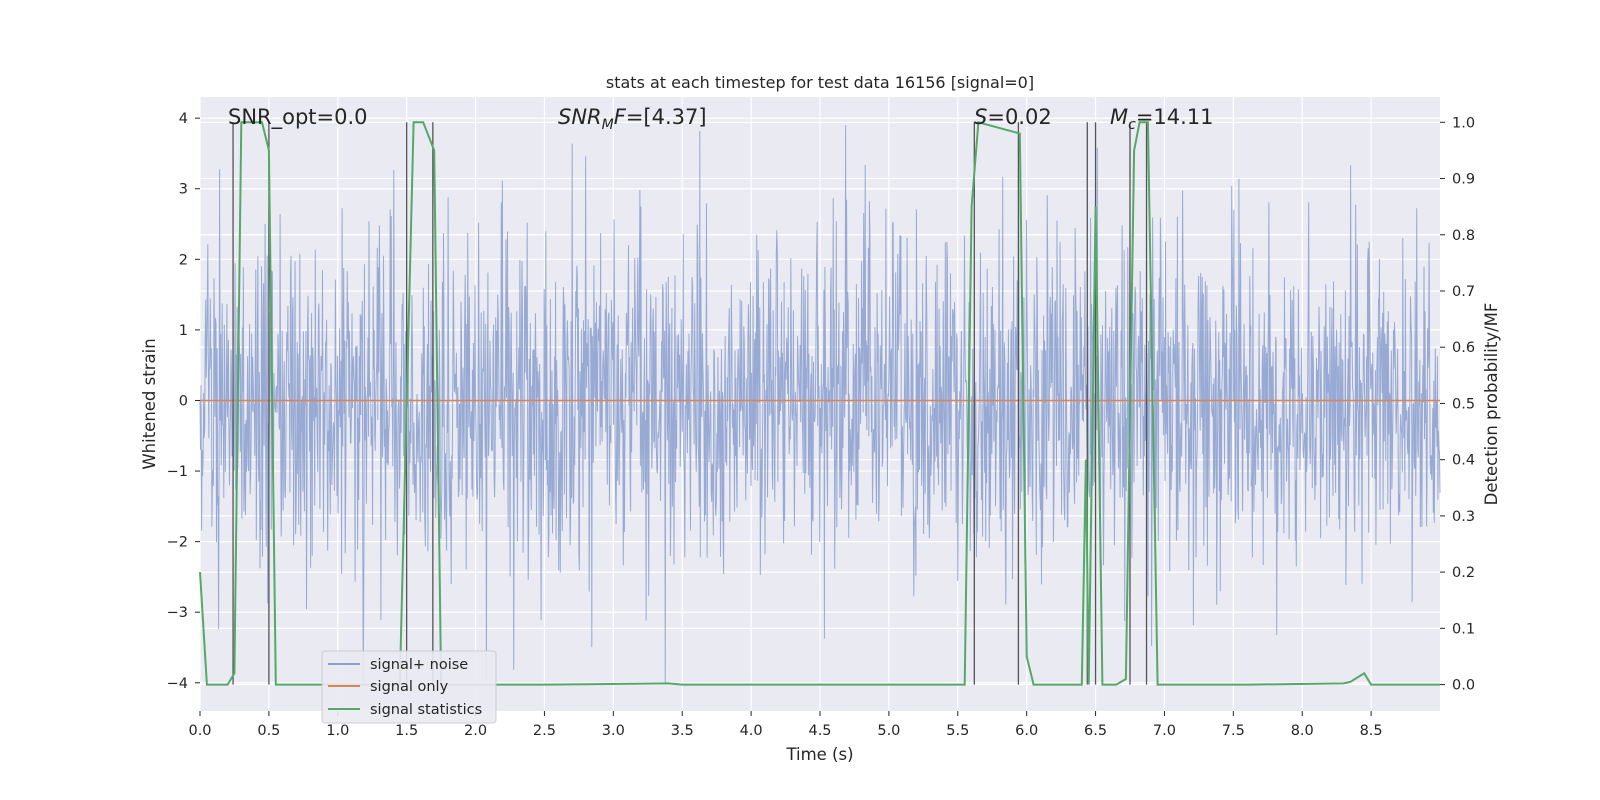  Describe the element at coordinates (1013, 117) in the screenshot. I see `annotation-s: S=0.02` at that location.